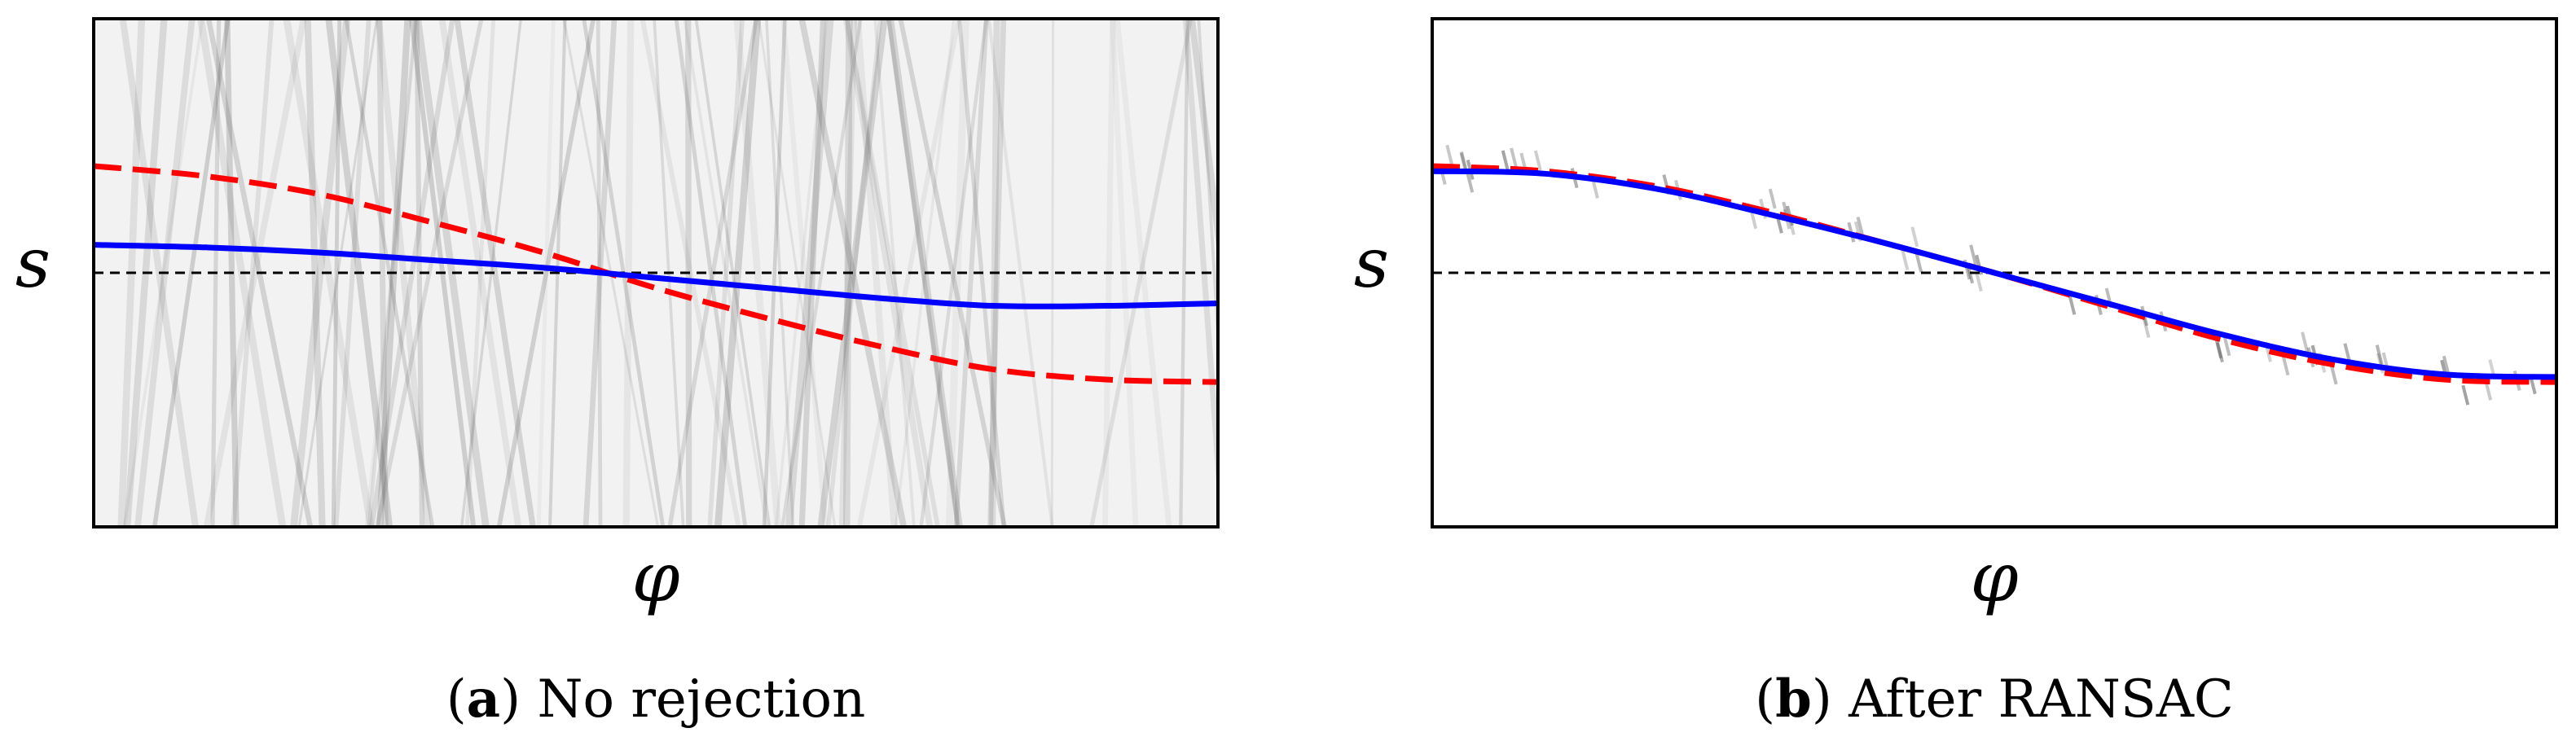 Image resolution: width=2576 pixels, height=750 pixels. I want to click on caption-b: (b) After RANSAC, so click(1994, 699).